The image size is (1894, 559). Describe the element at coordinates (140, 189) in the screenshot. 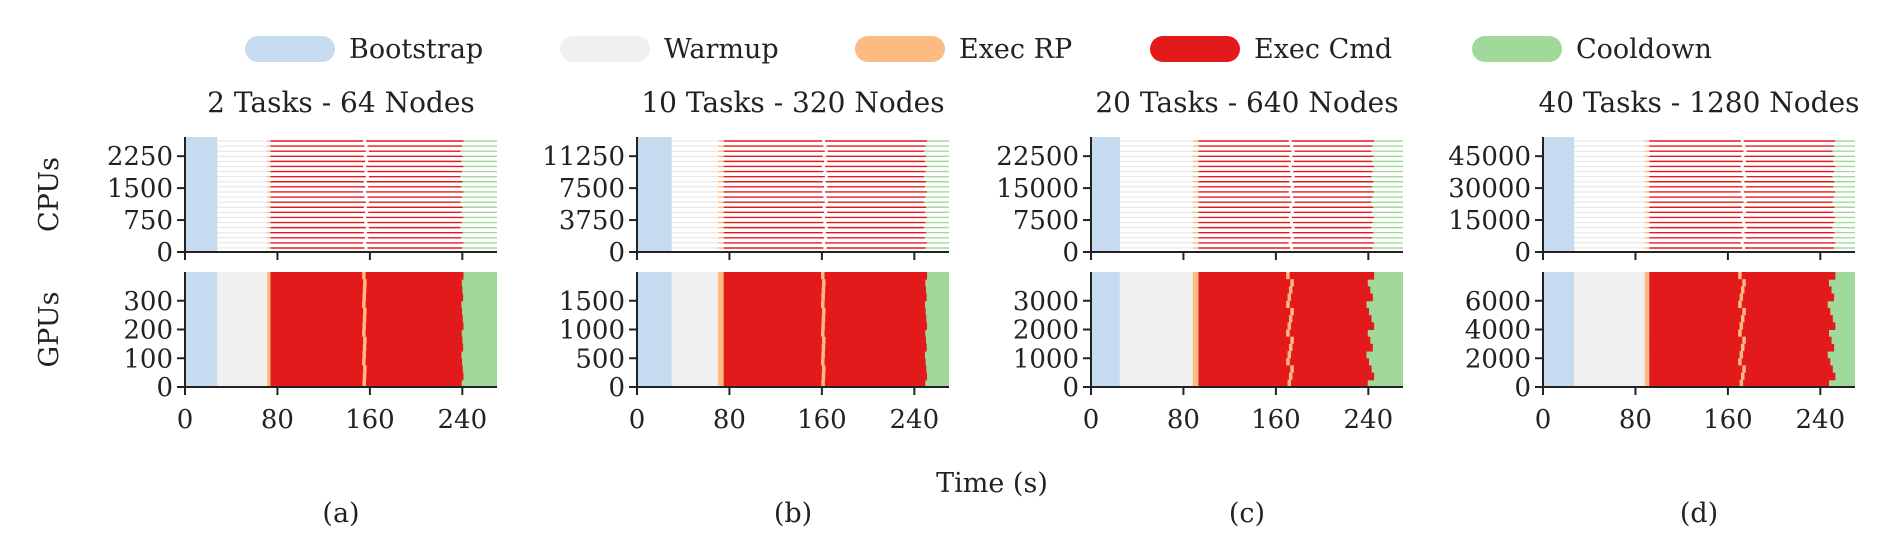

I see `cpu-y-tick-label: 1500` at that location.